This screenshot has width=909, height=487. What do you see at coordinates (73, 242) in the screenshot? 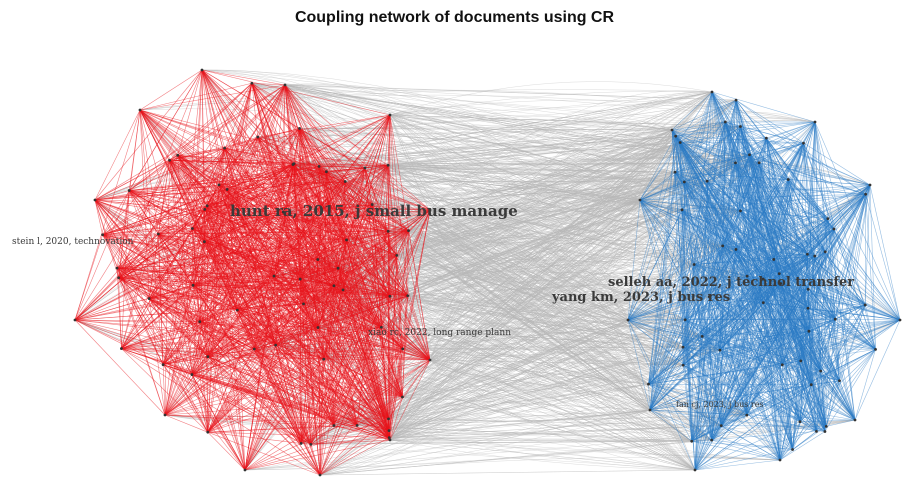
I see `node-label-stein: stein l, 2020, technovation` at bounding box center [73, 242].